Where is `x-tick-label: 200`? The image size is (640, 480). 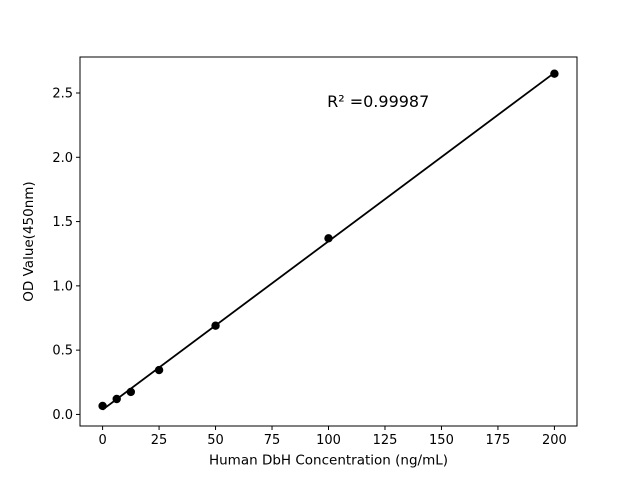
x-tick-label: 200 is located at coordinates (554, 440).